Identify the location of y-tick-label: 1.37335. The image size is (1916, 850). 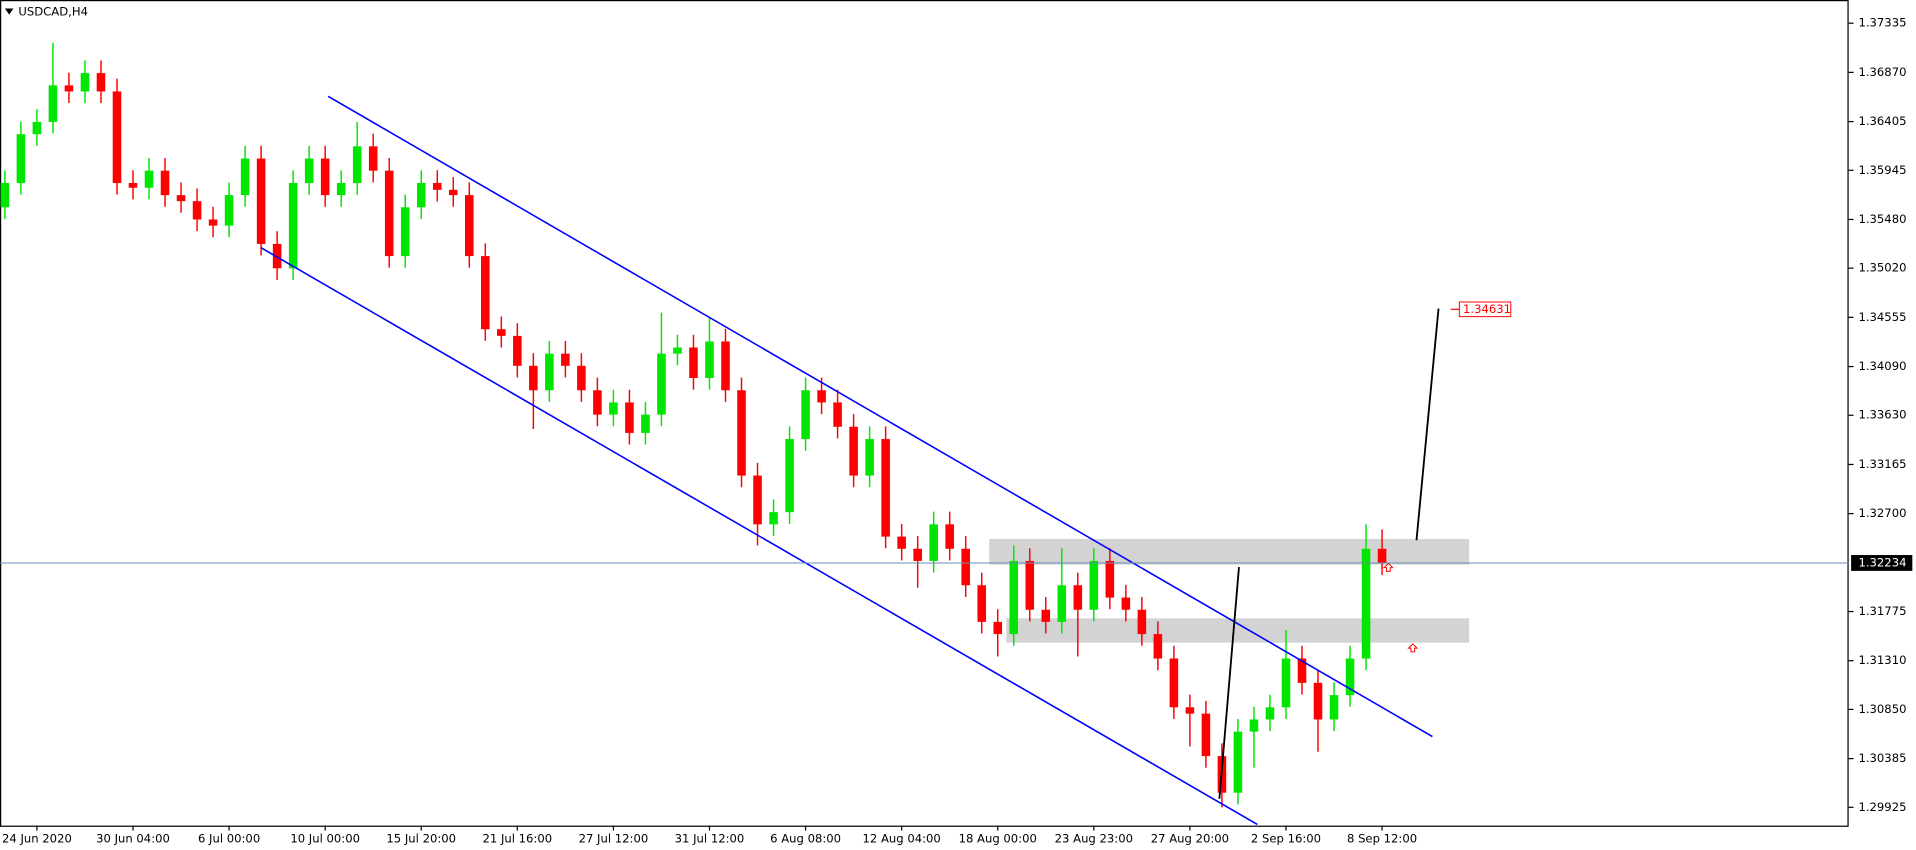
(1882, 23).